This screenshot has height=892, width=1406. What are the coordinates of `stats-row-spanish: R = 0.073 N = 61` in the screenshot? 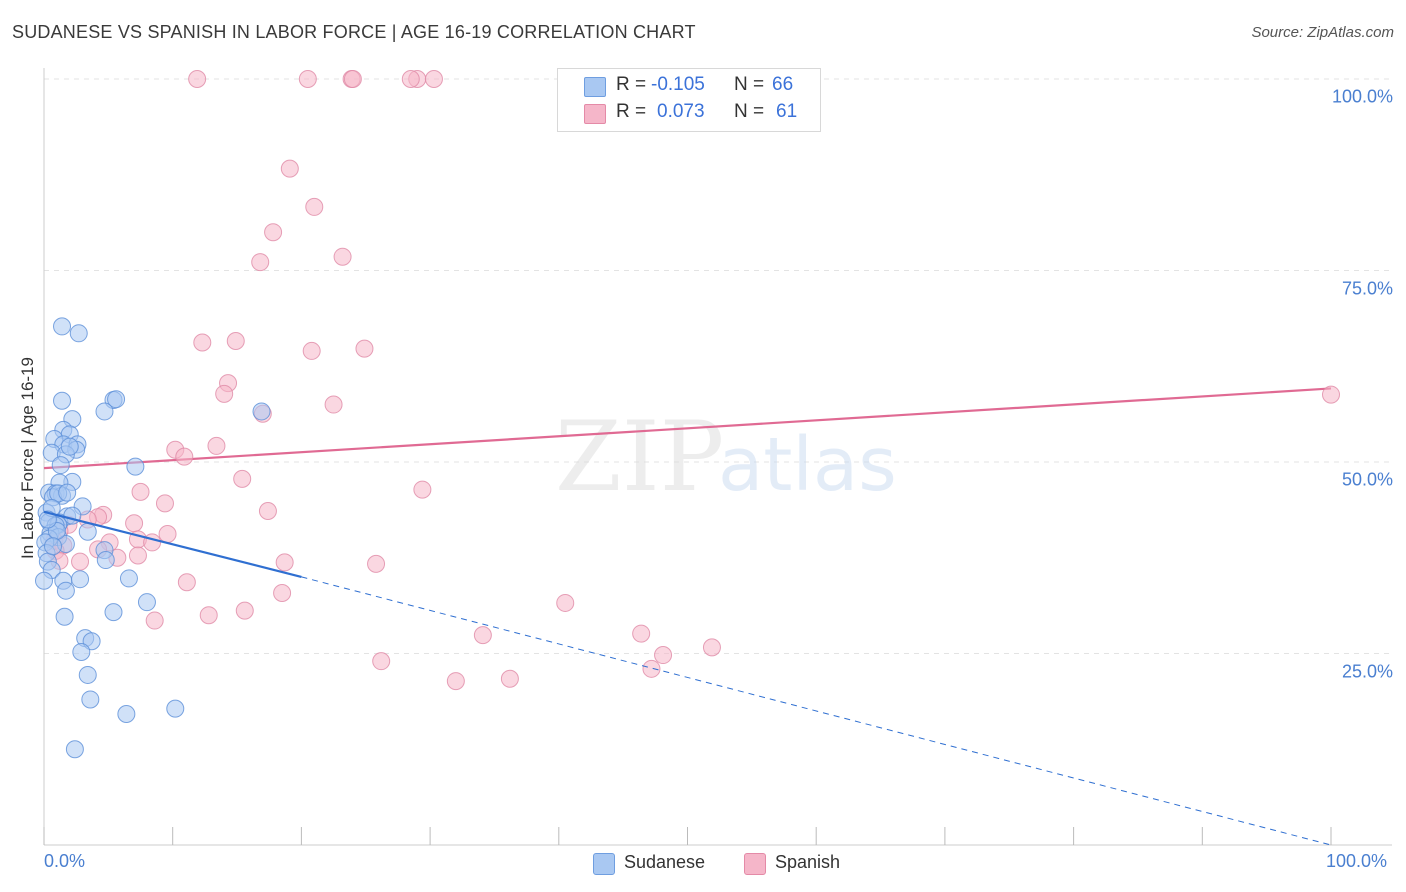 It's located at (689, 114).